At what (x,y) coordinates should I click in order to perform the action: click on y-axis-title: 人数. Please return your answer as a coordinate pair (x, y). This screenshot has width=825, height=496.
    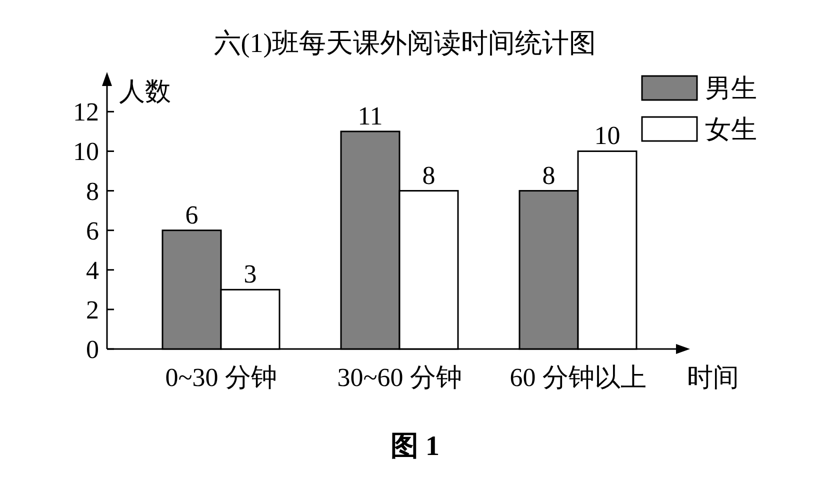
    Looking at the image, I should click on (145, 91).